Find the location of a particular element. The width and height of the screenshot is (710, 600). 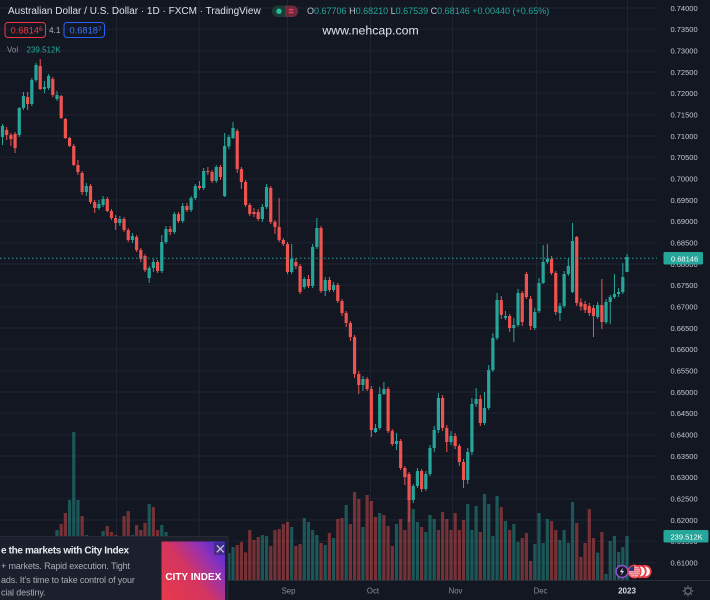

svg-text: 0.68500 is located at coordinates (684, 243).